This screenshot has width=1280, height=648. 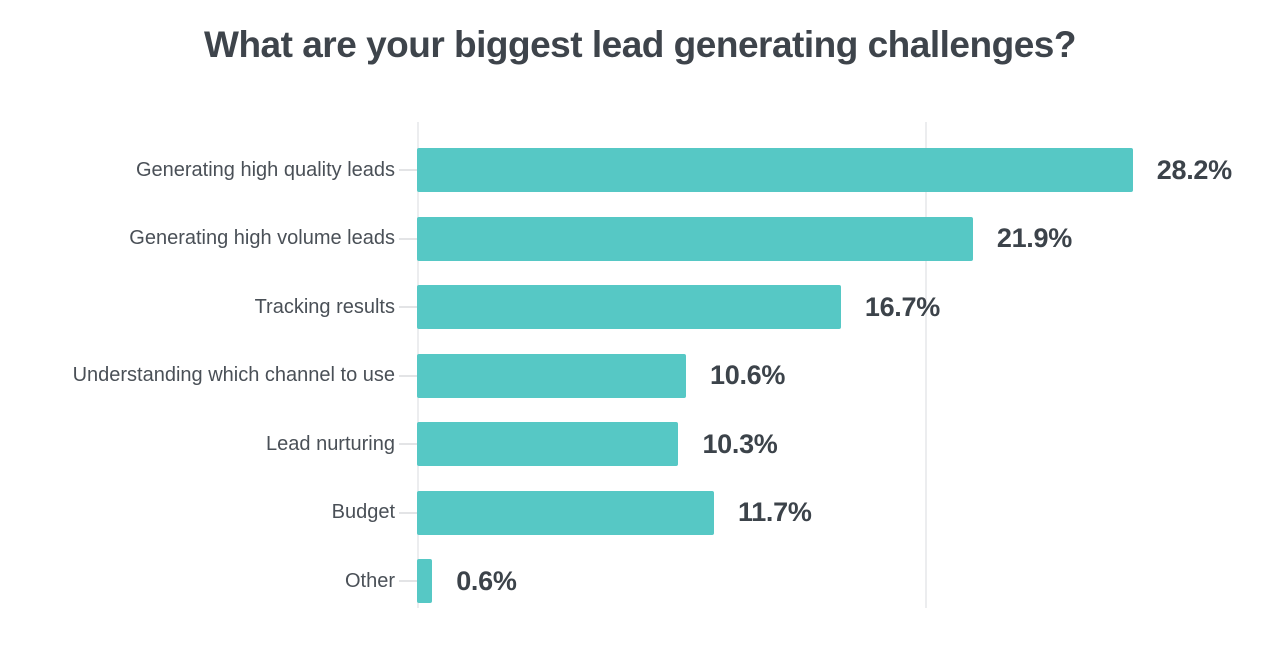 I want to click on value-label: 10.3%, so click(x=740, y=443).